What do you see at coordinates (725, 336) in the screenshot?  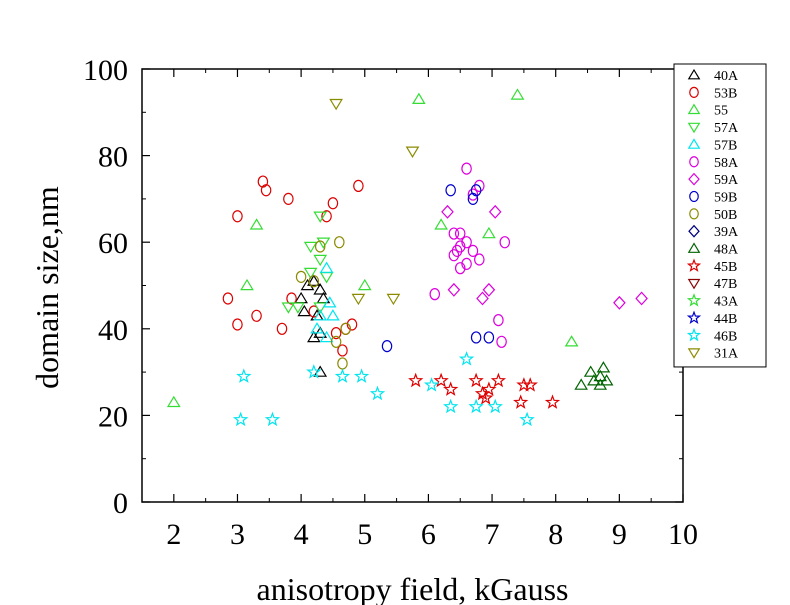 I see `legend-label: 46B` at bounding box center [725, 336].